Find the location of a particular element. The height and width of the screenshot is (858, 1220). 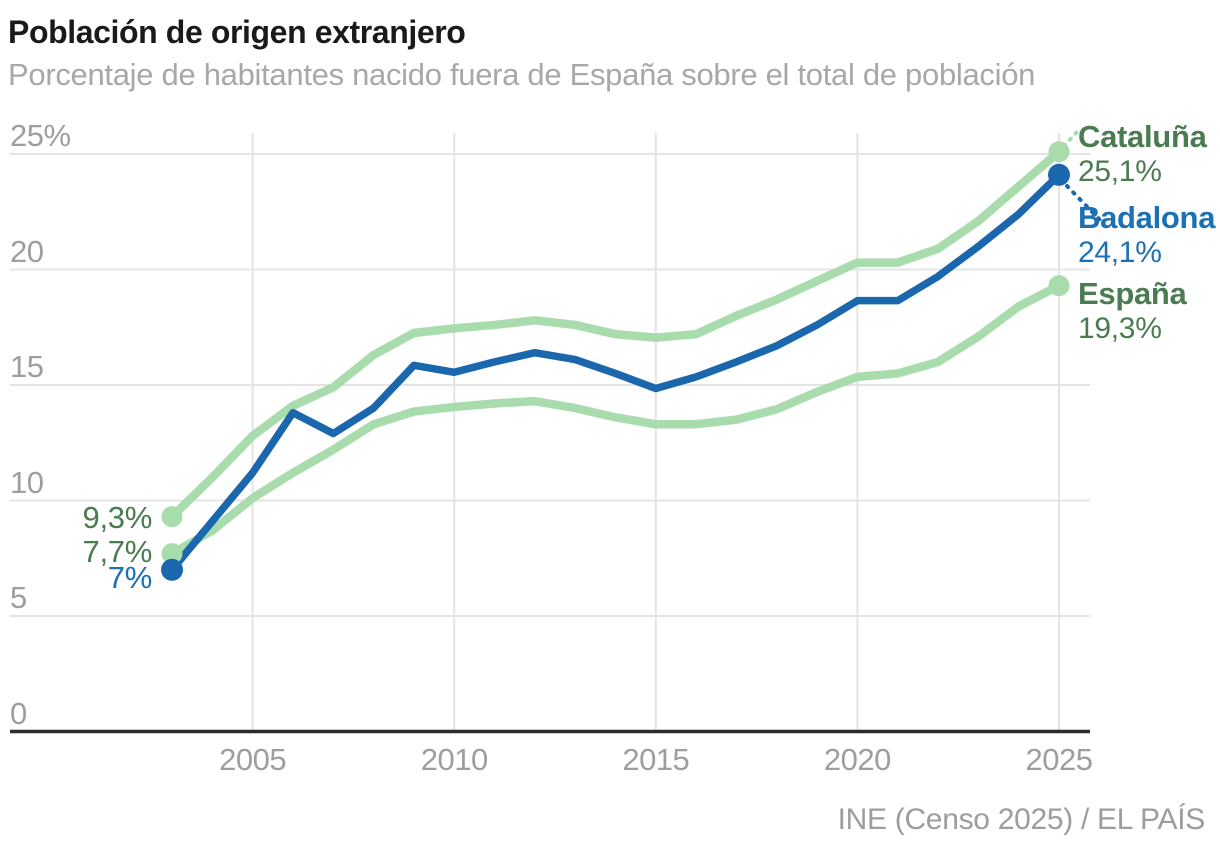

y-tick-label-5: 5 is located at coordinates (18, 597).